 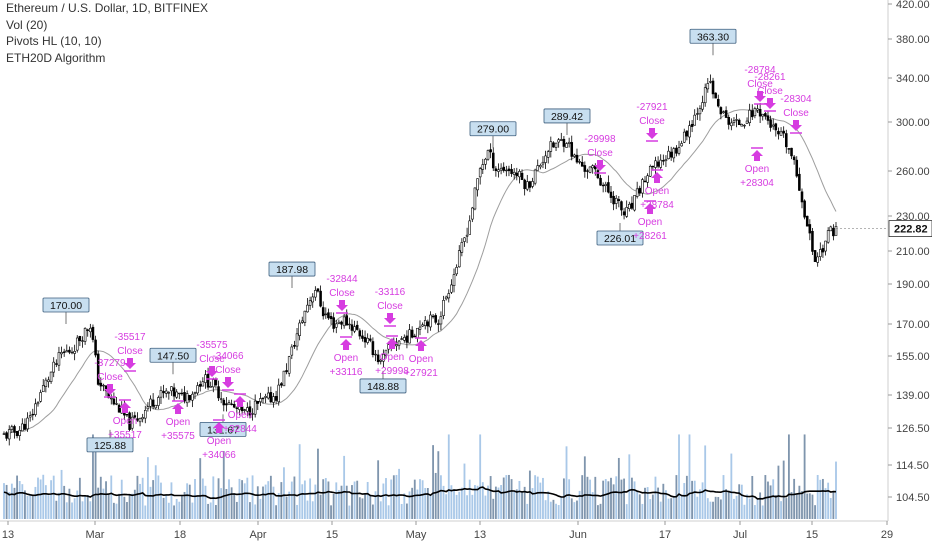 I want to click on legend-pivots-indicator: Pivots HL (10, 10), so click(x=54, y=41).